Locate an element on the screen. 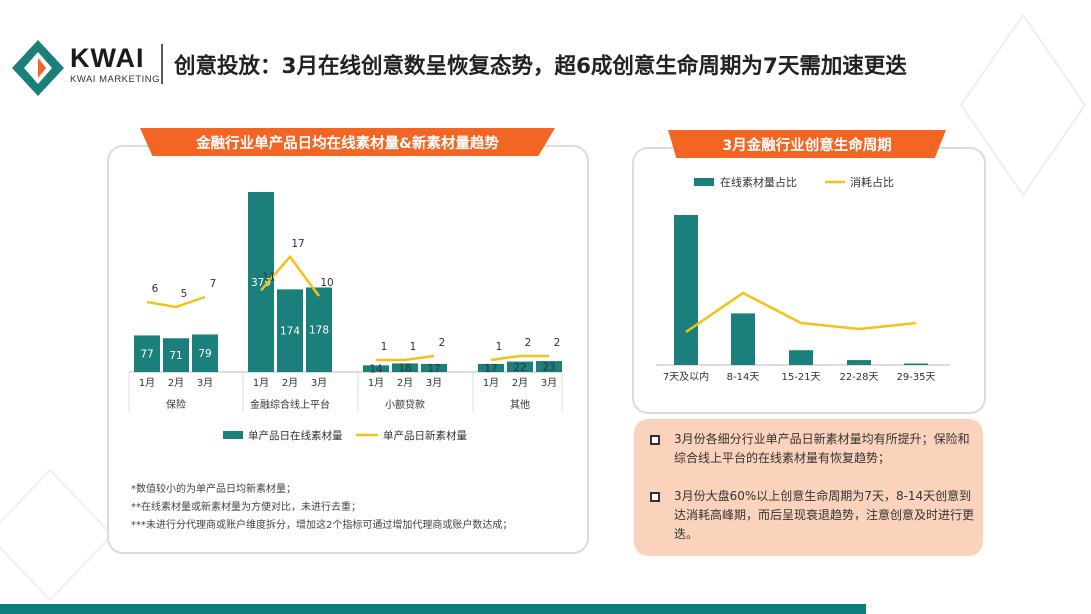  bottom-accent-bar is located at coordinates (433, 609).